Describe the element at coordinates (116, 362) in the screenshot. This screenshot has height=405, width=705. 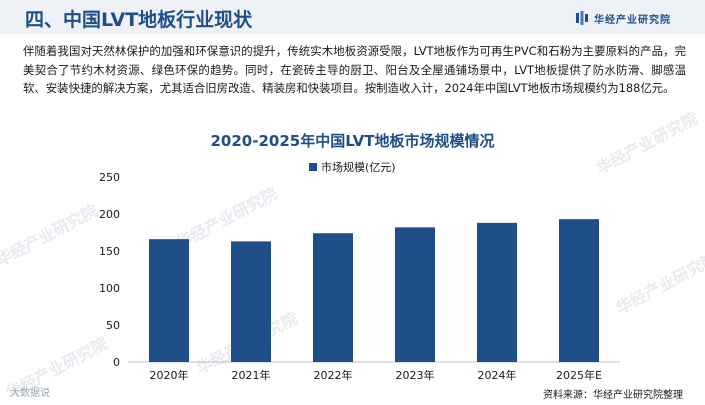
I see `y-tick-label: 0` at that location.